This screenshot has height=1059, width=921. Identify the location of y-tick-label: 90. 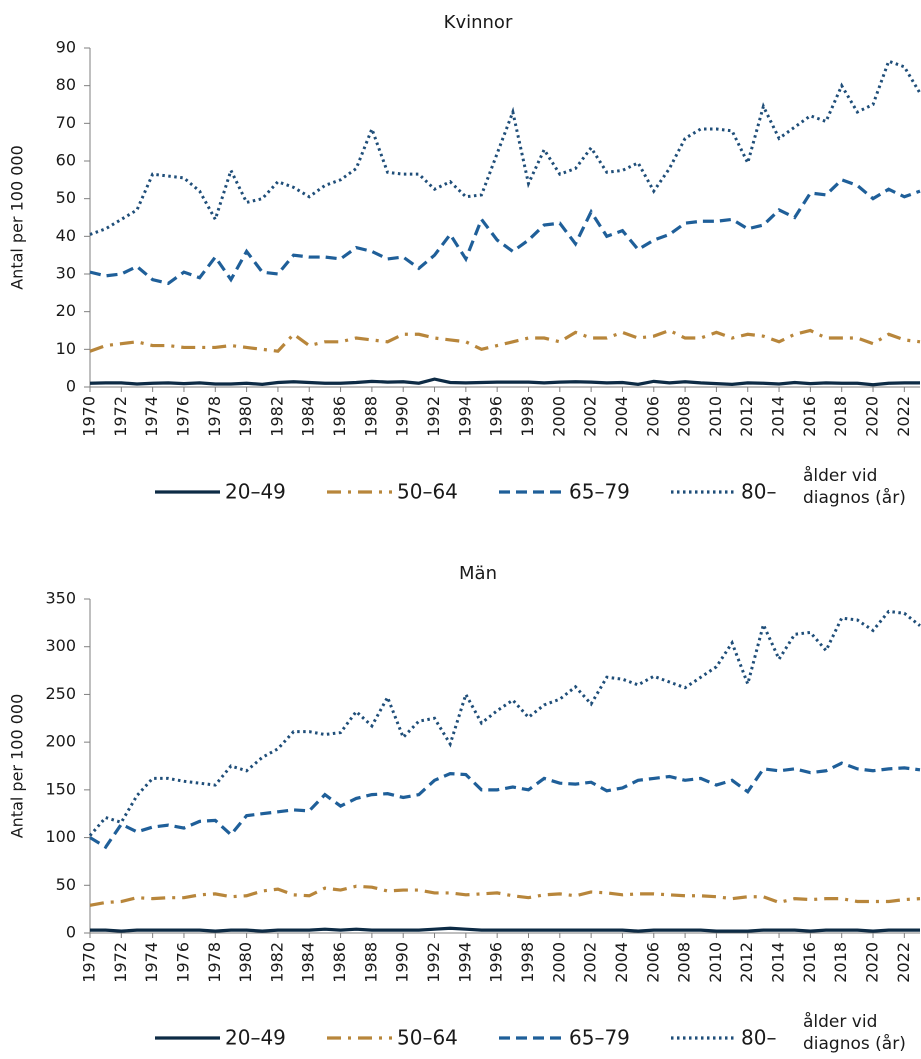
(66, 47).